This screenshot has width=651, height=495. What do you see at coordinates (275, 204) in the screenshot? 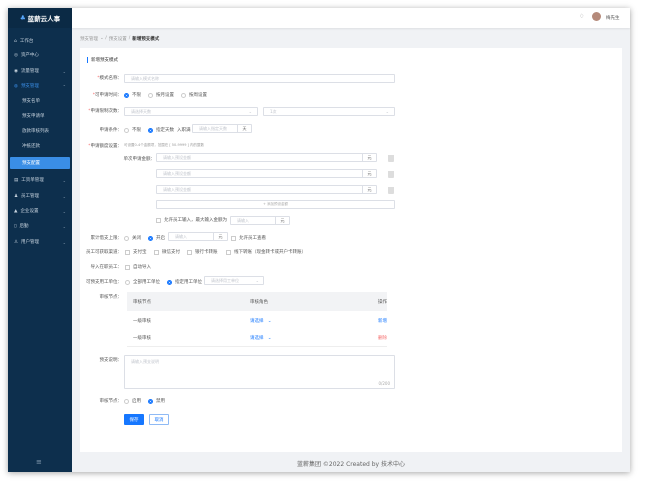
I see `add-amount-button: + 添加预设金额` at bounding box center [275, 204].